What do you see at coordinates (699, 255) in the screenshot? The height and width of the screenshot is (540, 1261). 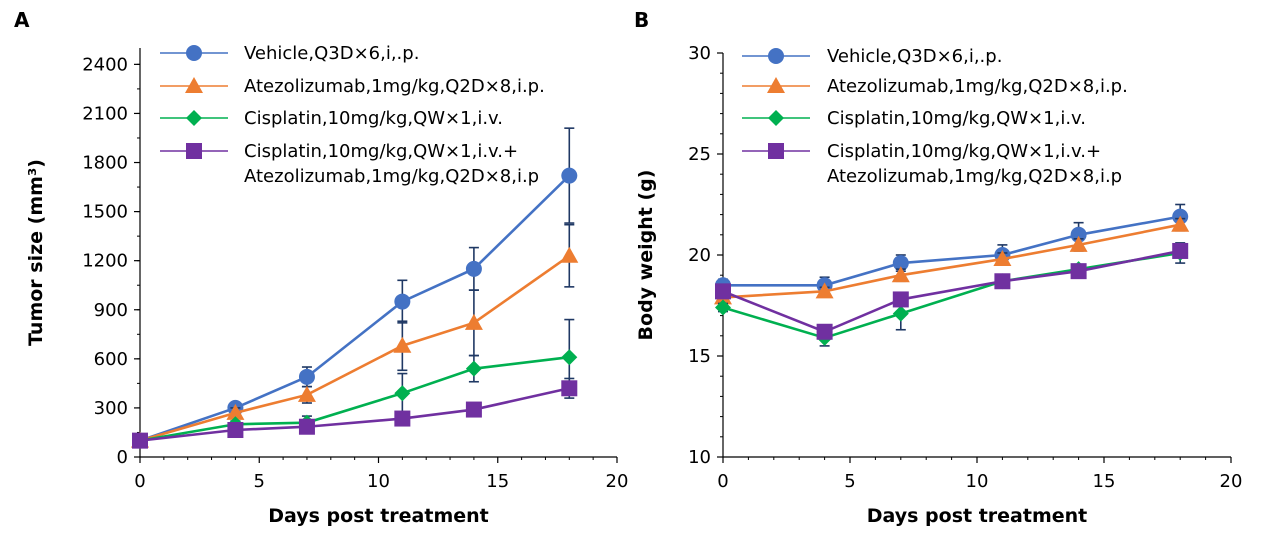 I see `y-tick-label: 20` at bounding box center [699, 255].